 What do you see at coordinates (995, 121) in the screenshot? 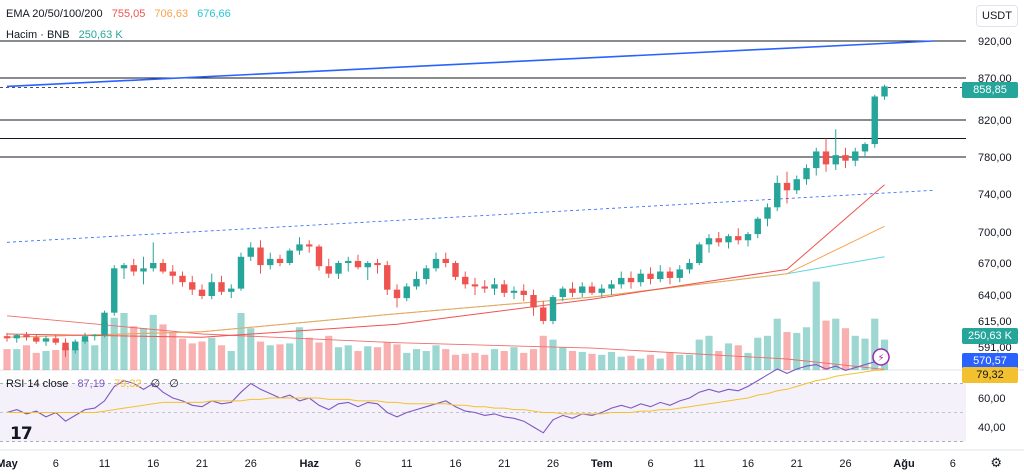
I see `price-tick-label: 820,00` at bounding box center [995, 121].